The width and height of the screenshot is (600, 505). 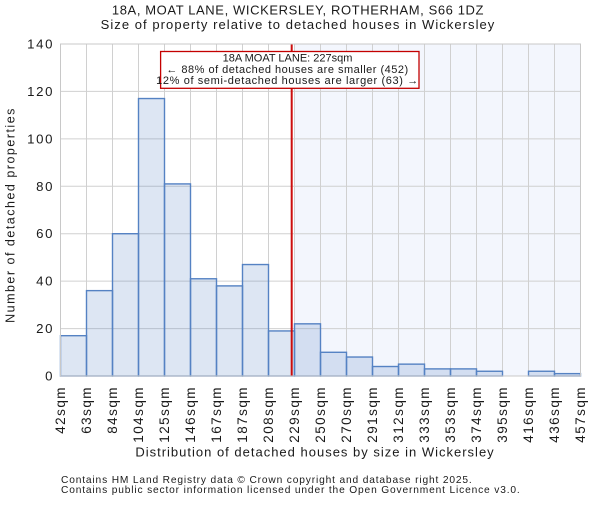 What do you see at coordinates (190, 414) in the screenshot?
I see `svg-text: 146sqm` at bounding box center [190, 414].